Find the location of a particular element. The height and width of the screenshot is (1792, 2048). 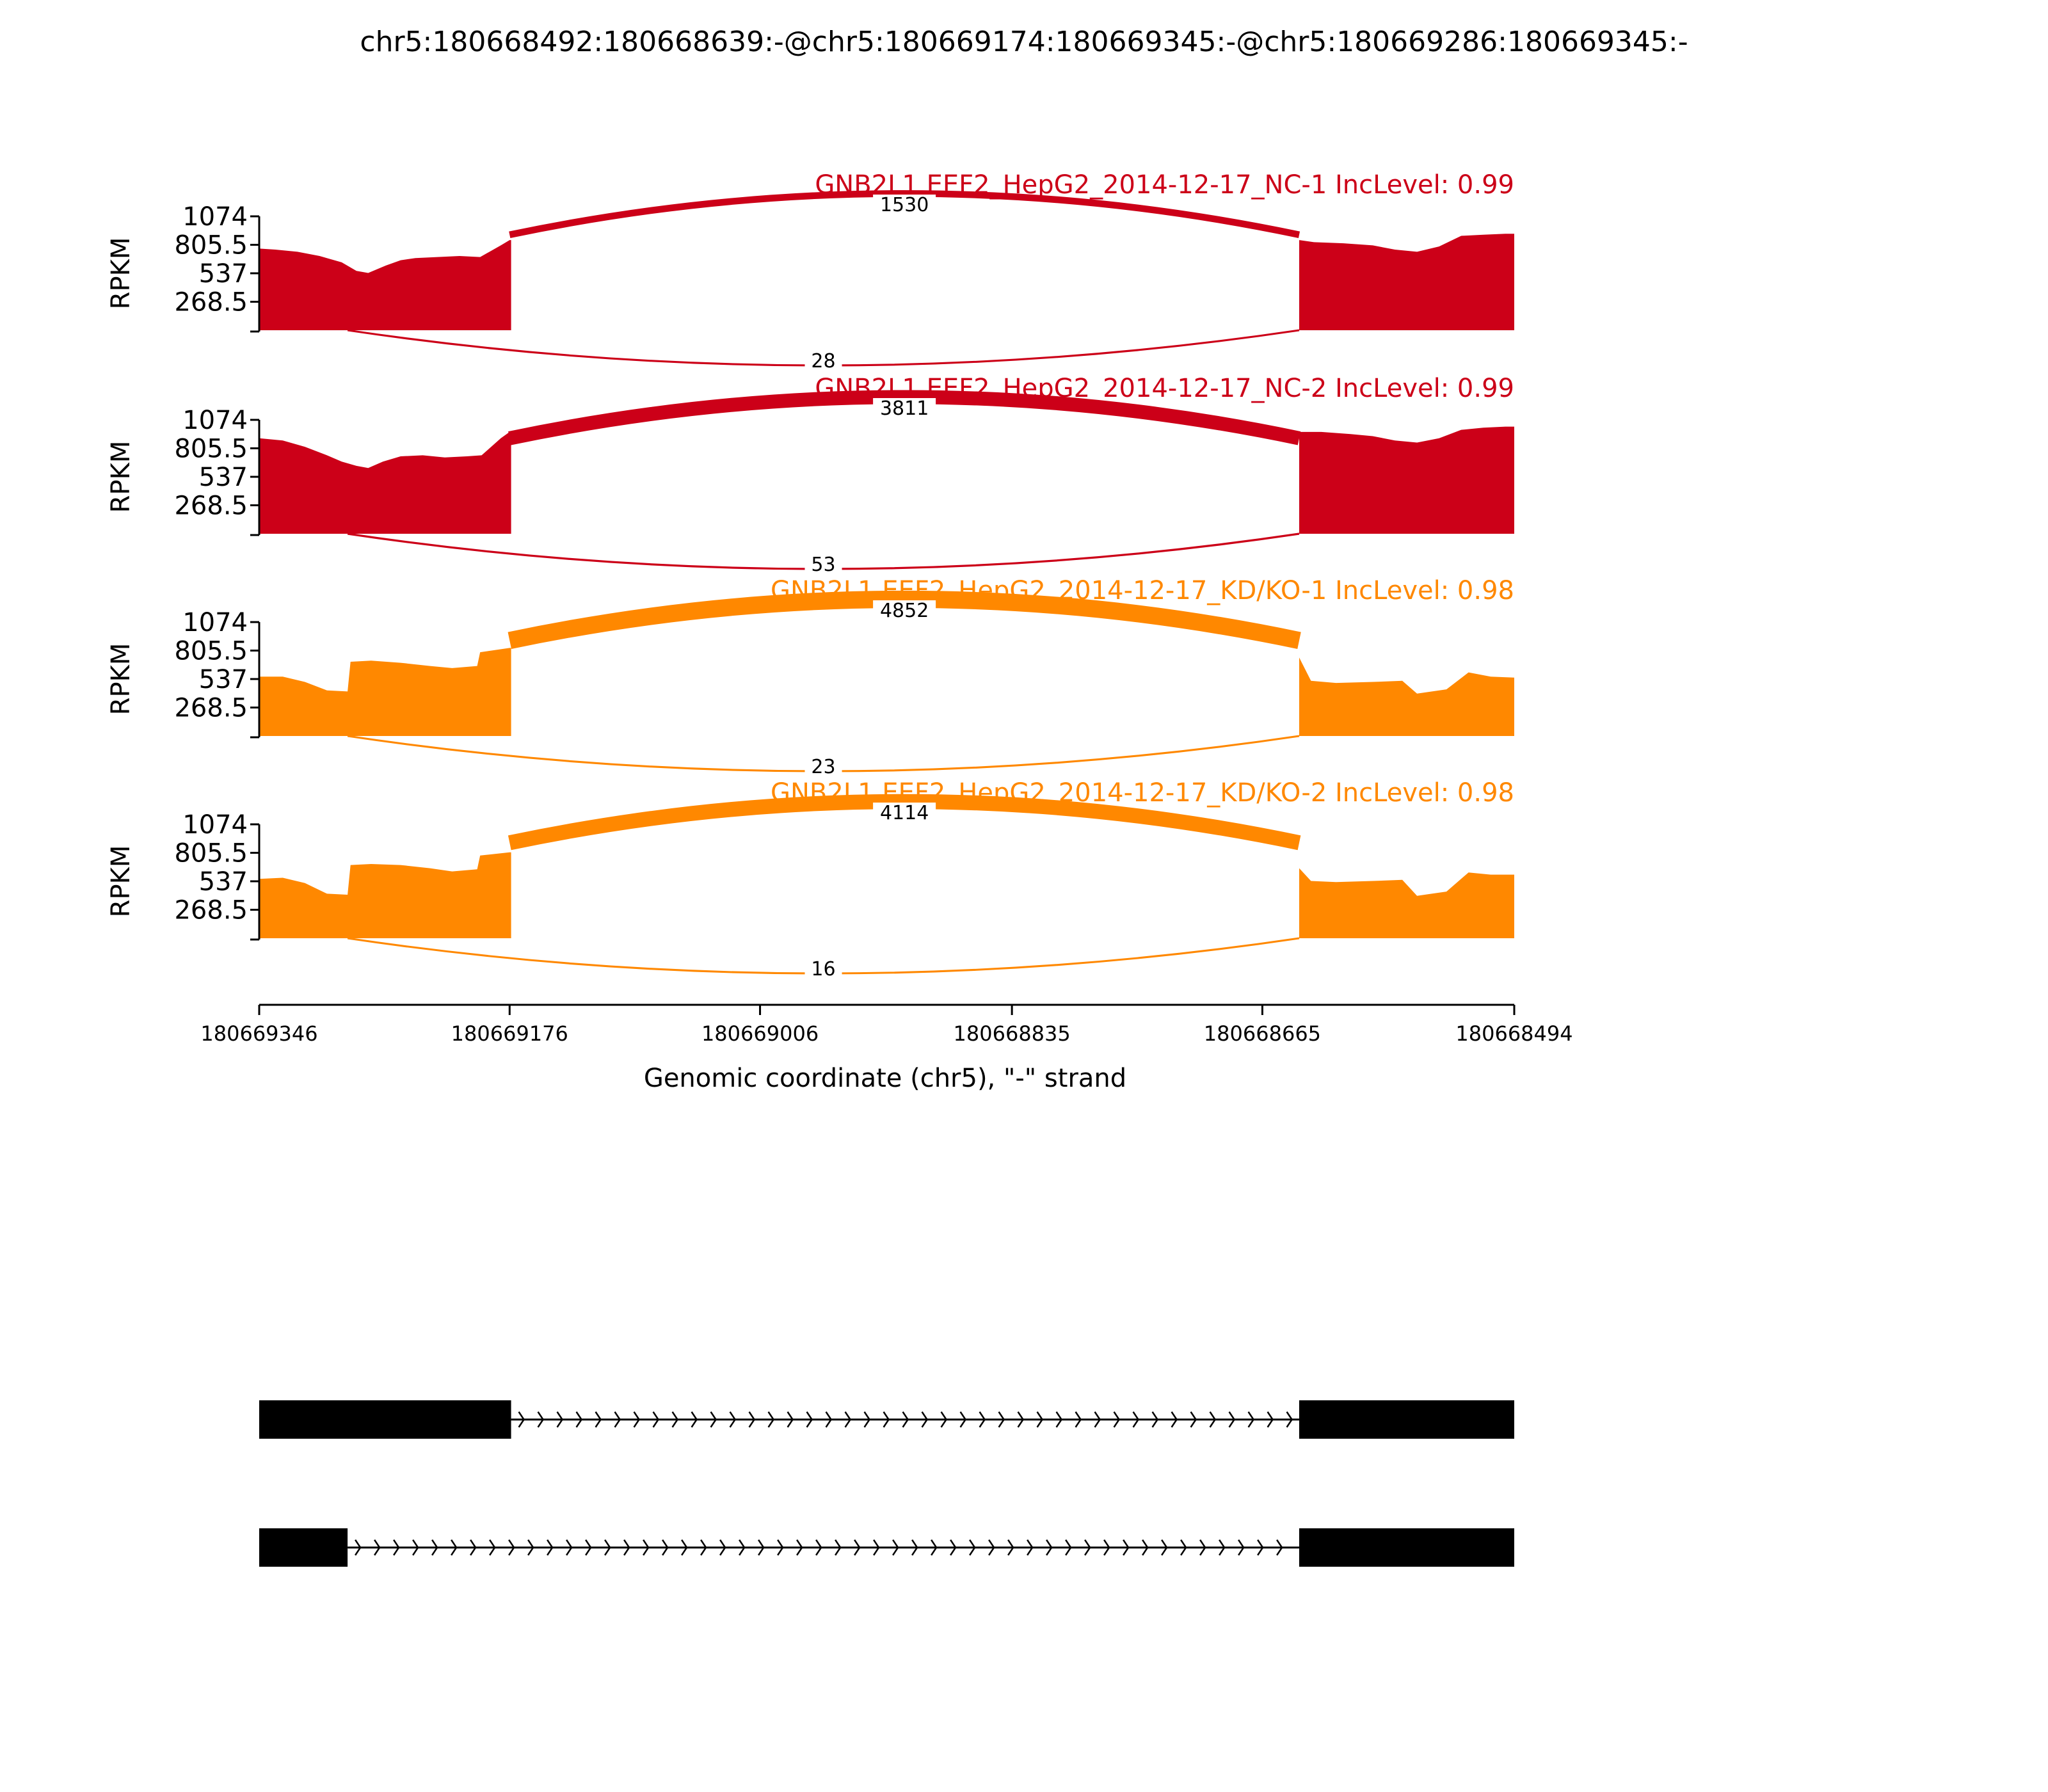

y-tick-label: 537 is located at coordinates (223, 882).